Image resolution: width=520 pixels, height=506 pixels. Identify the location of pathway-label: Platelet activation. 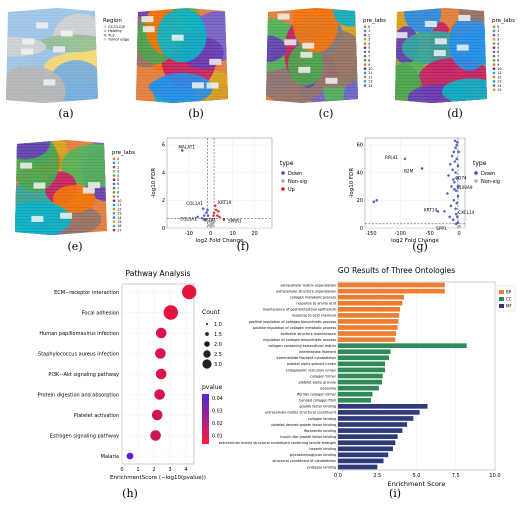
(96, 416).